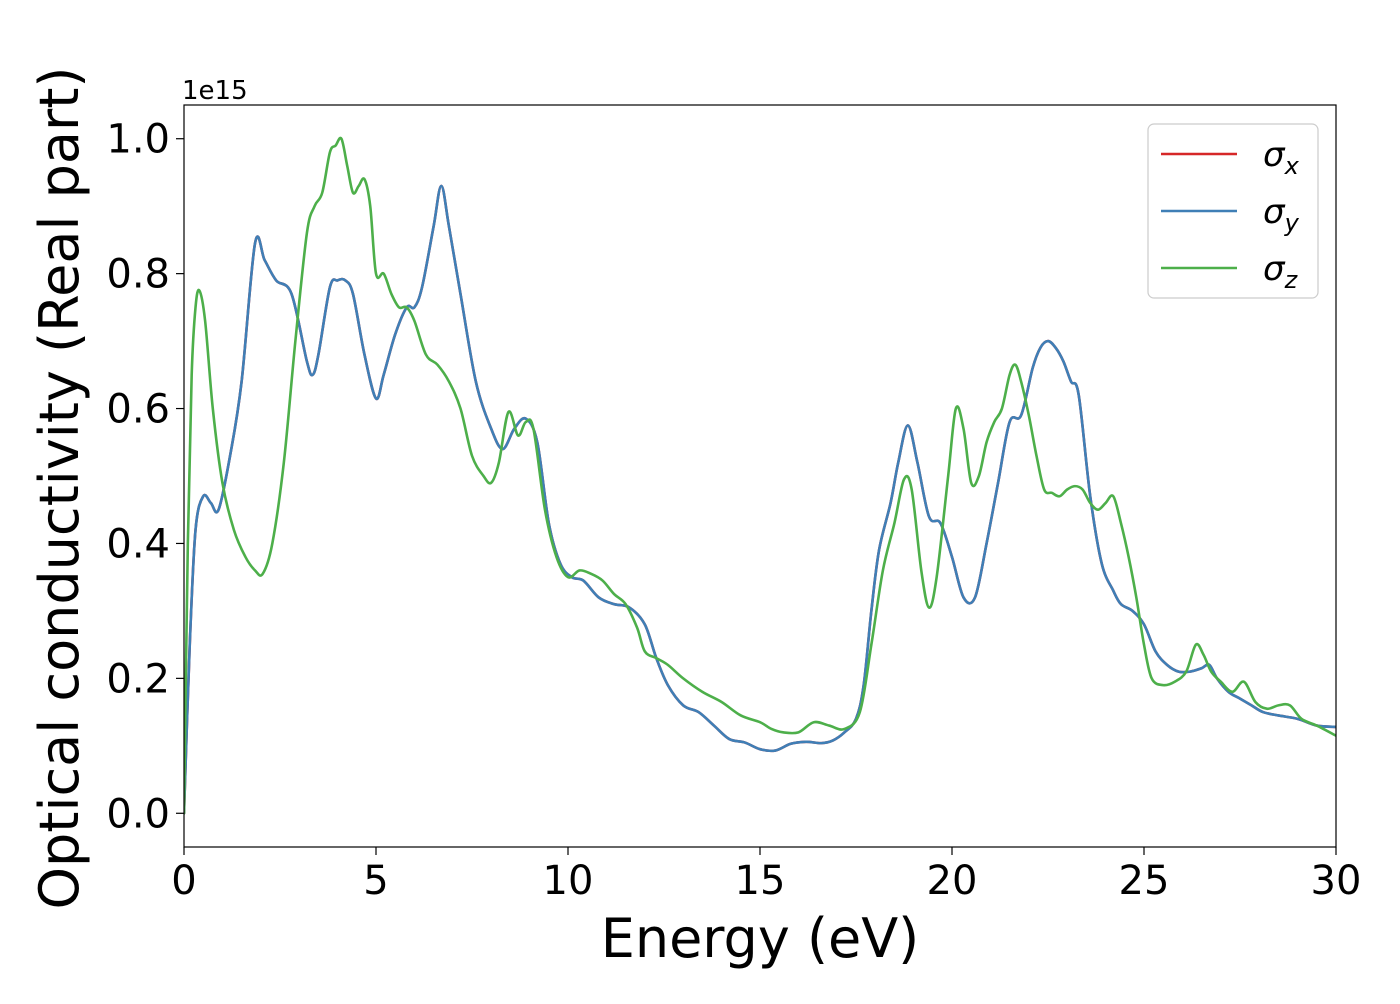 This screenshot has height=1004, width=1400. I want to click on y-axis-offset-label: 1e15, so click(215, 91).